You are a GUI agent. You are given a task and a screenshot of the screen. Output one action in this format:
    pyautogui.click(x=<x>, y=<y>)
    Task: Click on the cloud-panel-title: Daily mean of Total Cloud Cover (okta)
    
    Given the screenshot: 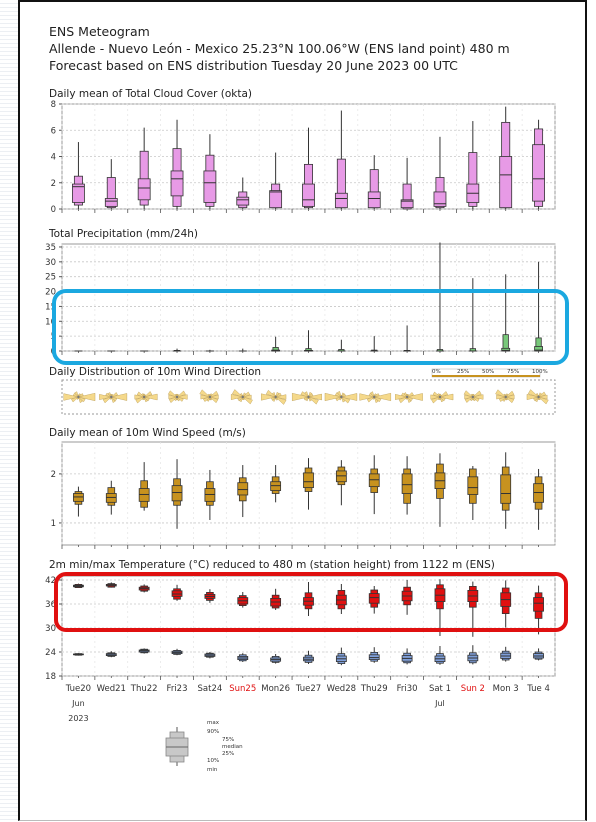 What is the action you would take?
    pyautogui.click(x=151, y=94)
    